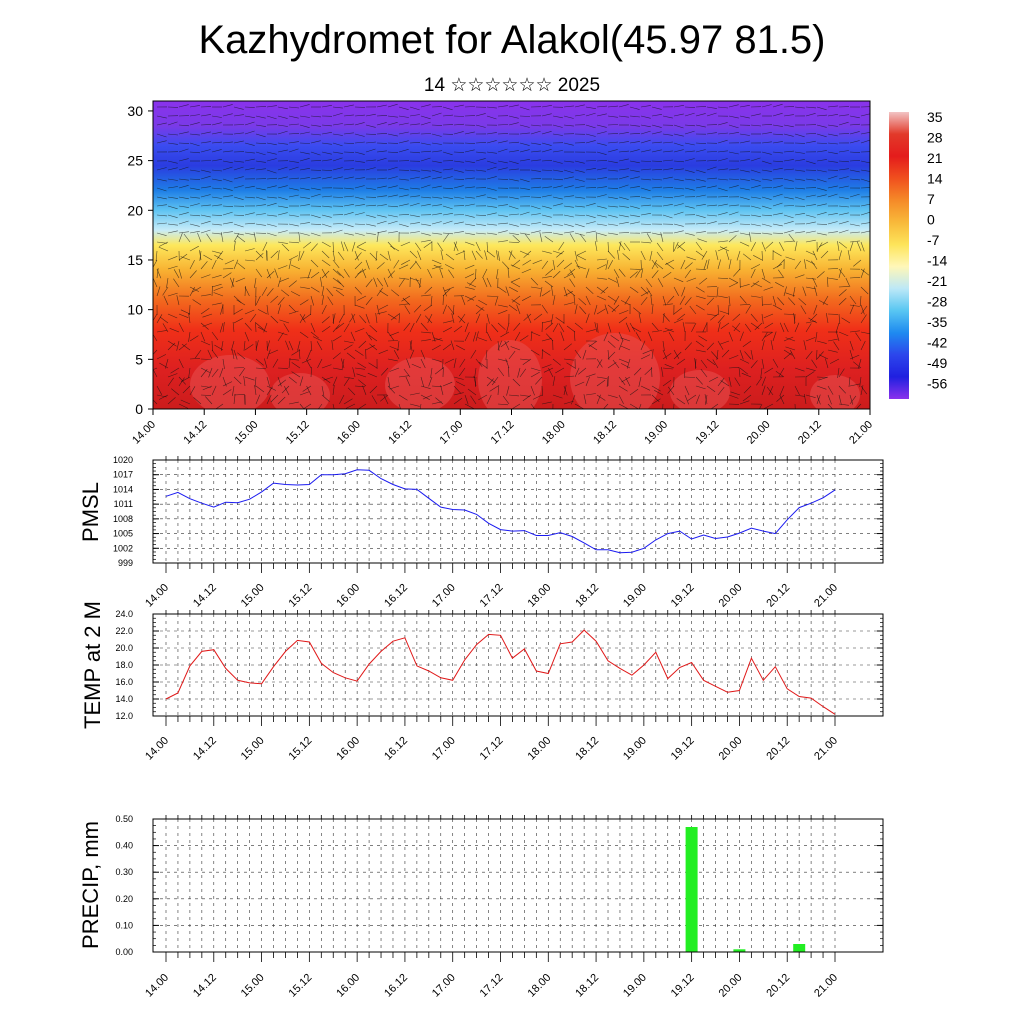 Image resolution: width=1024 pixels, height=1024 pixels. Describe the element at coordinates (861, 433) in the screenshot. I see `x-tick-label: 21.00` at that location.